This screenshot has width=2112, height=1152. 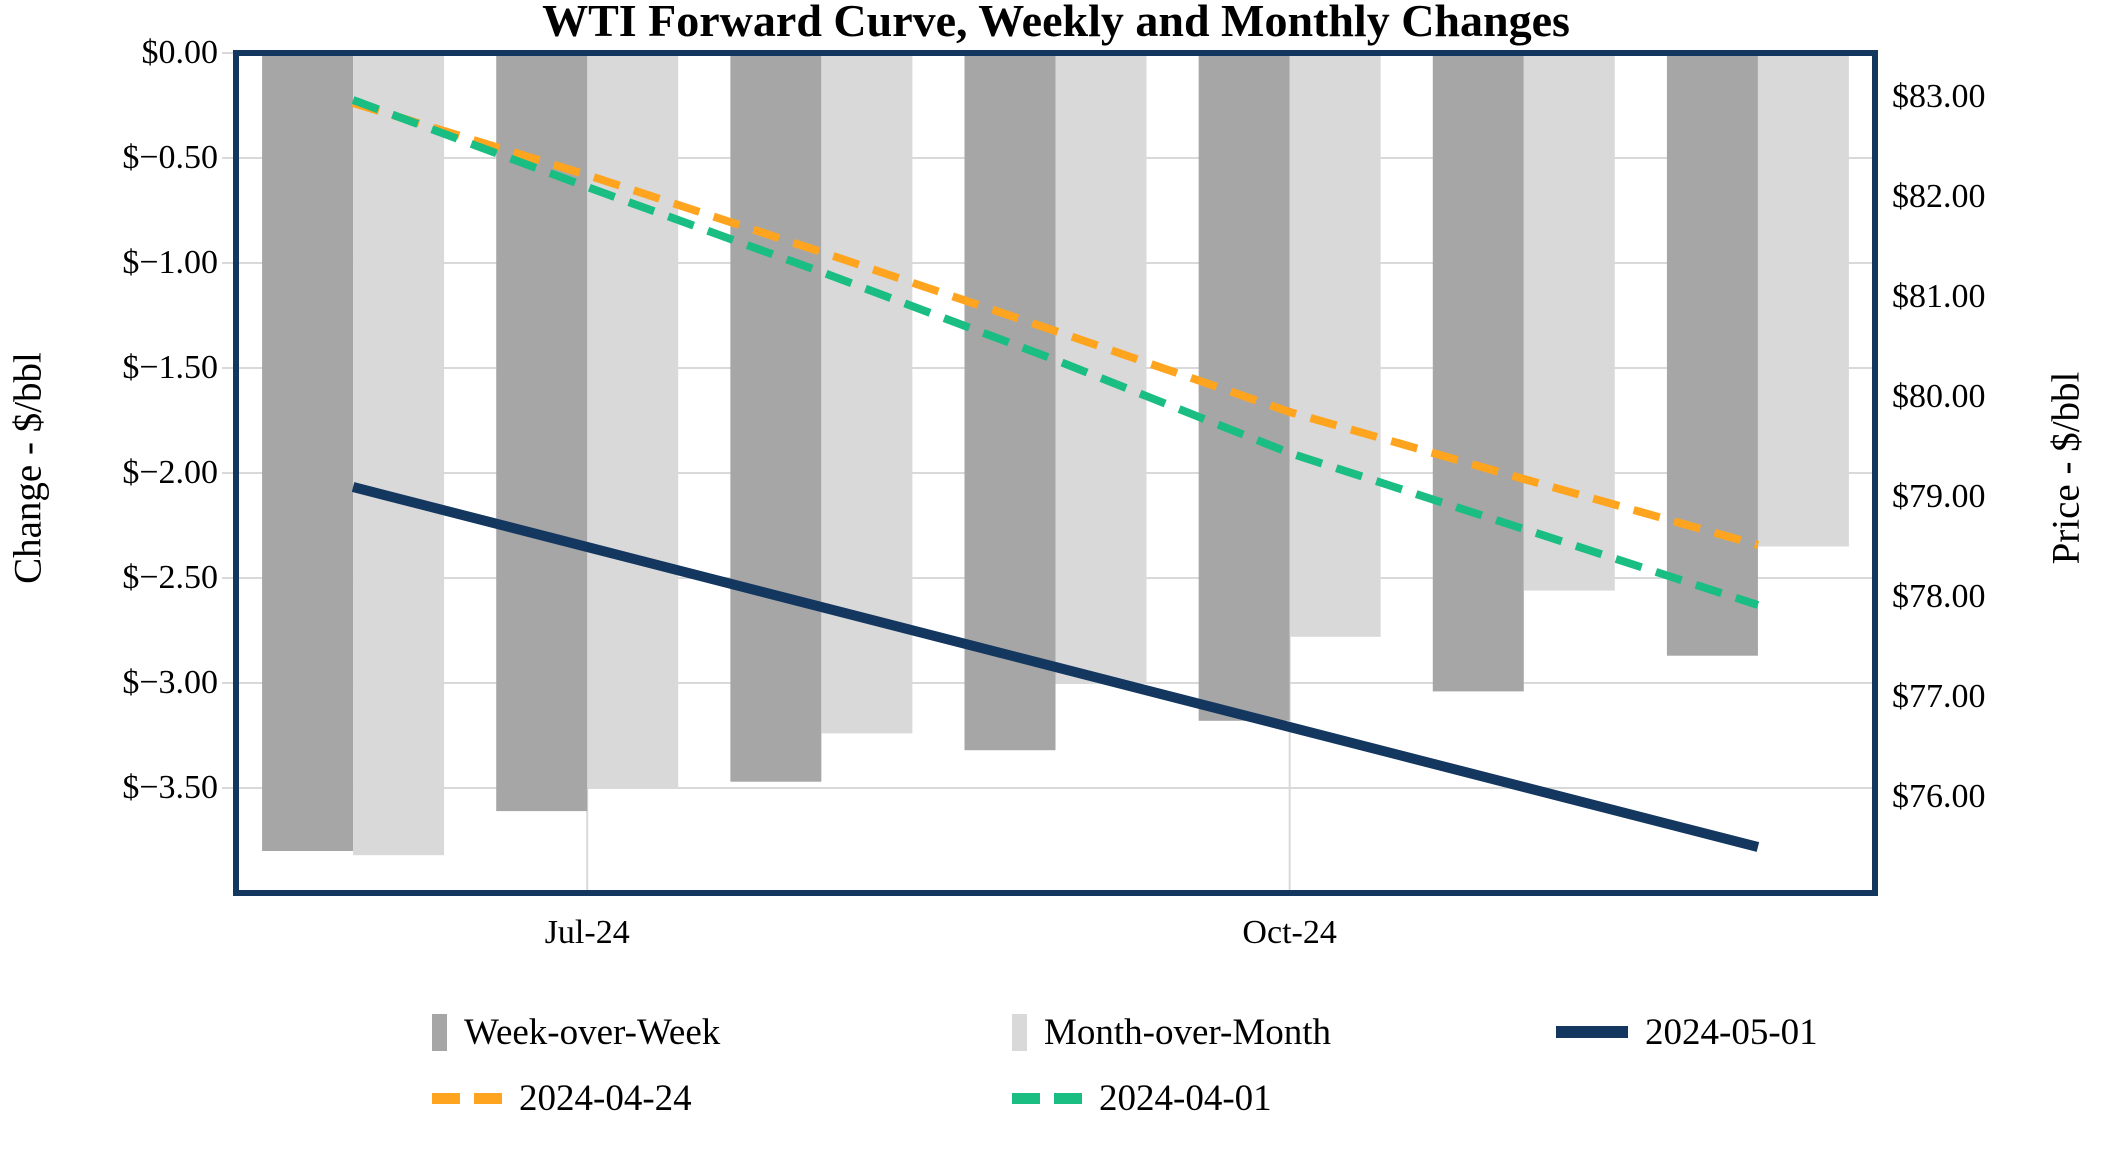 I want to click on right-axis-tick-label: $80.00, so click(x=1939, y=396).